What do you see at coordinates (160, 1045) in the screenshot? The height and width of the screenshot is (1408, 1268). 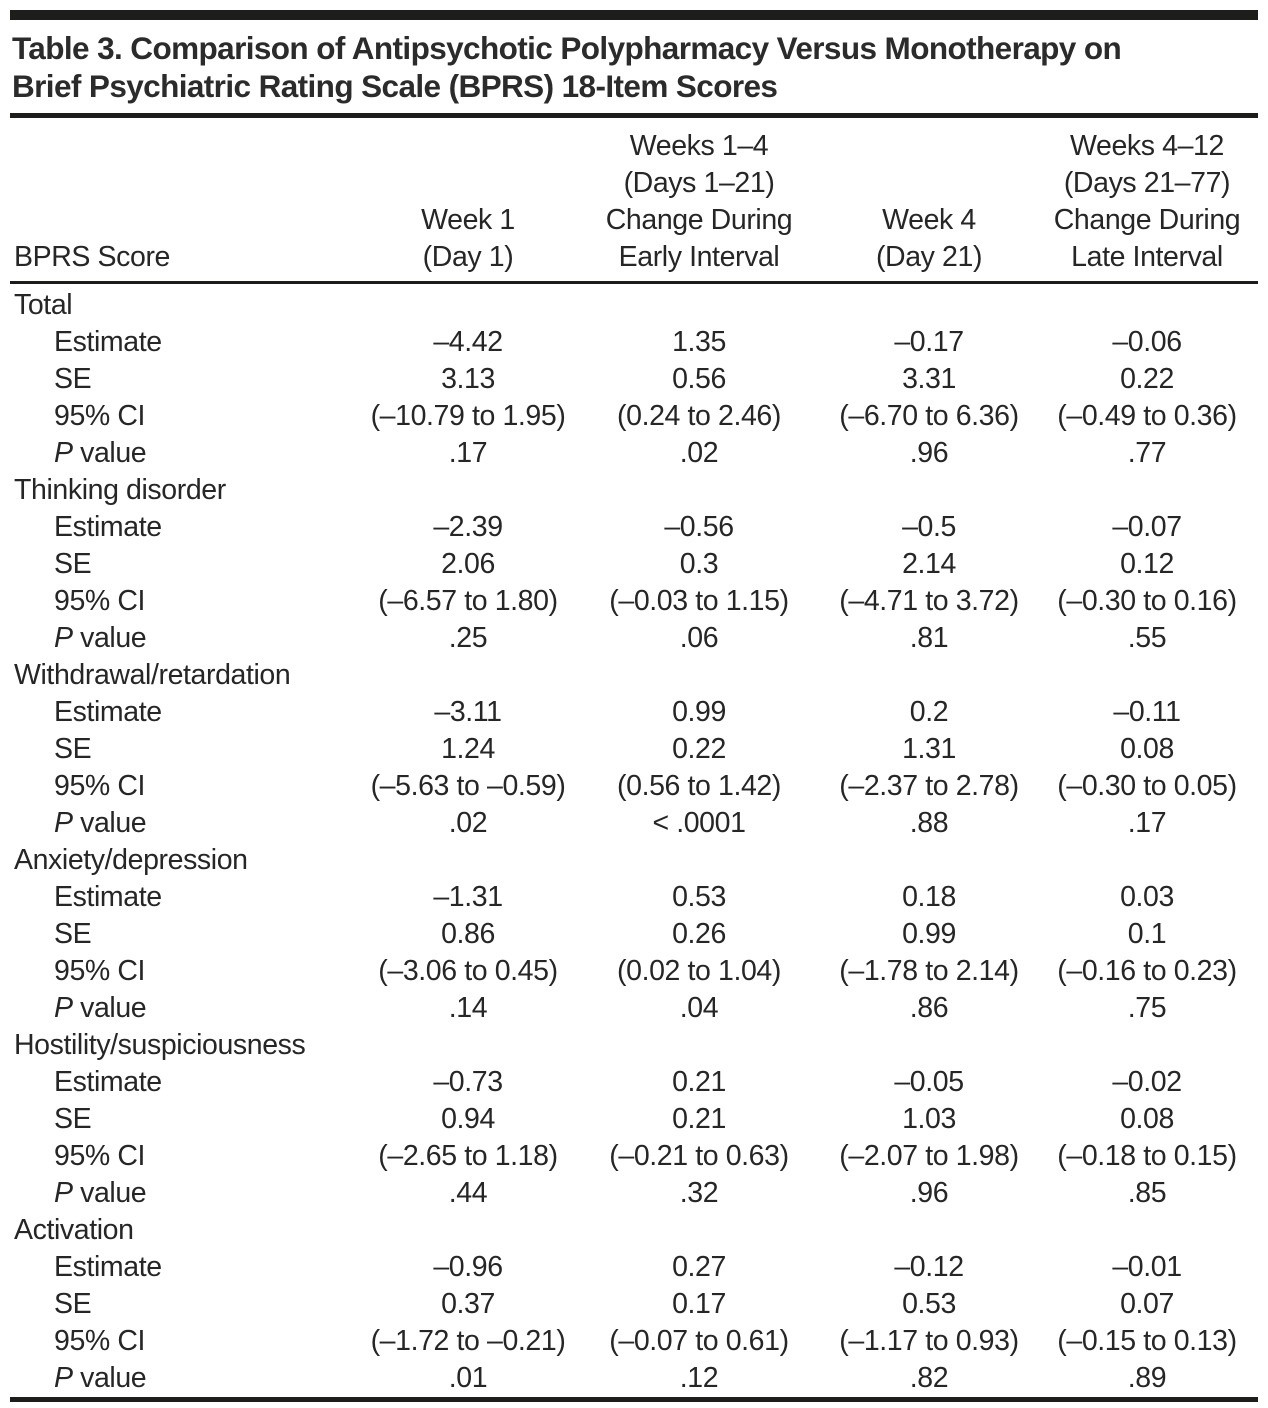 I see `section-label: Hostility/suspiciousness` at bounding box center [160, 1045].